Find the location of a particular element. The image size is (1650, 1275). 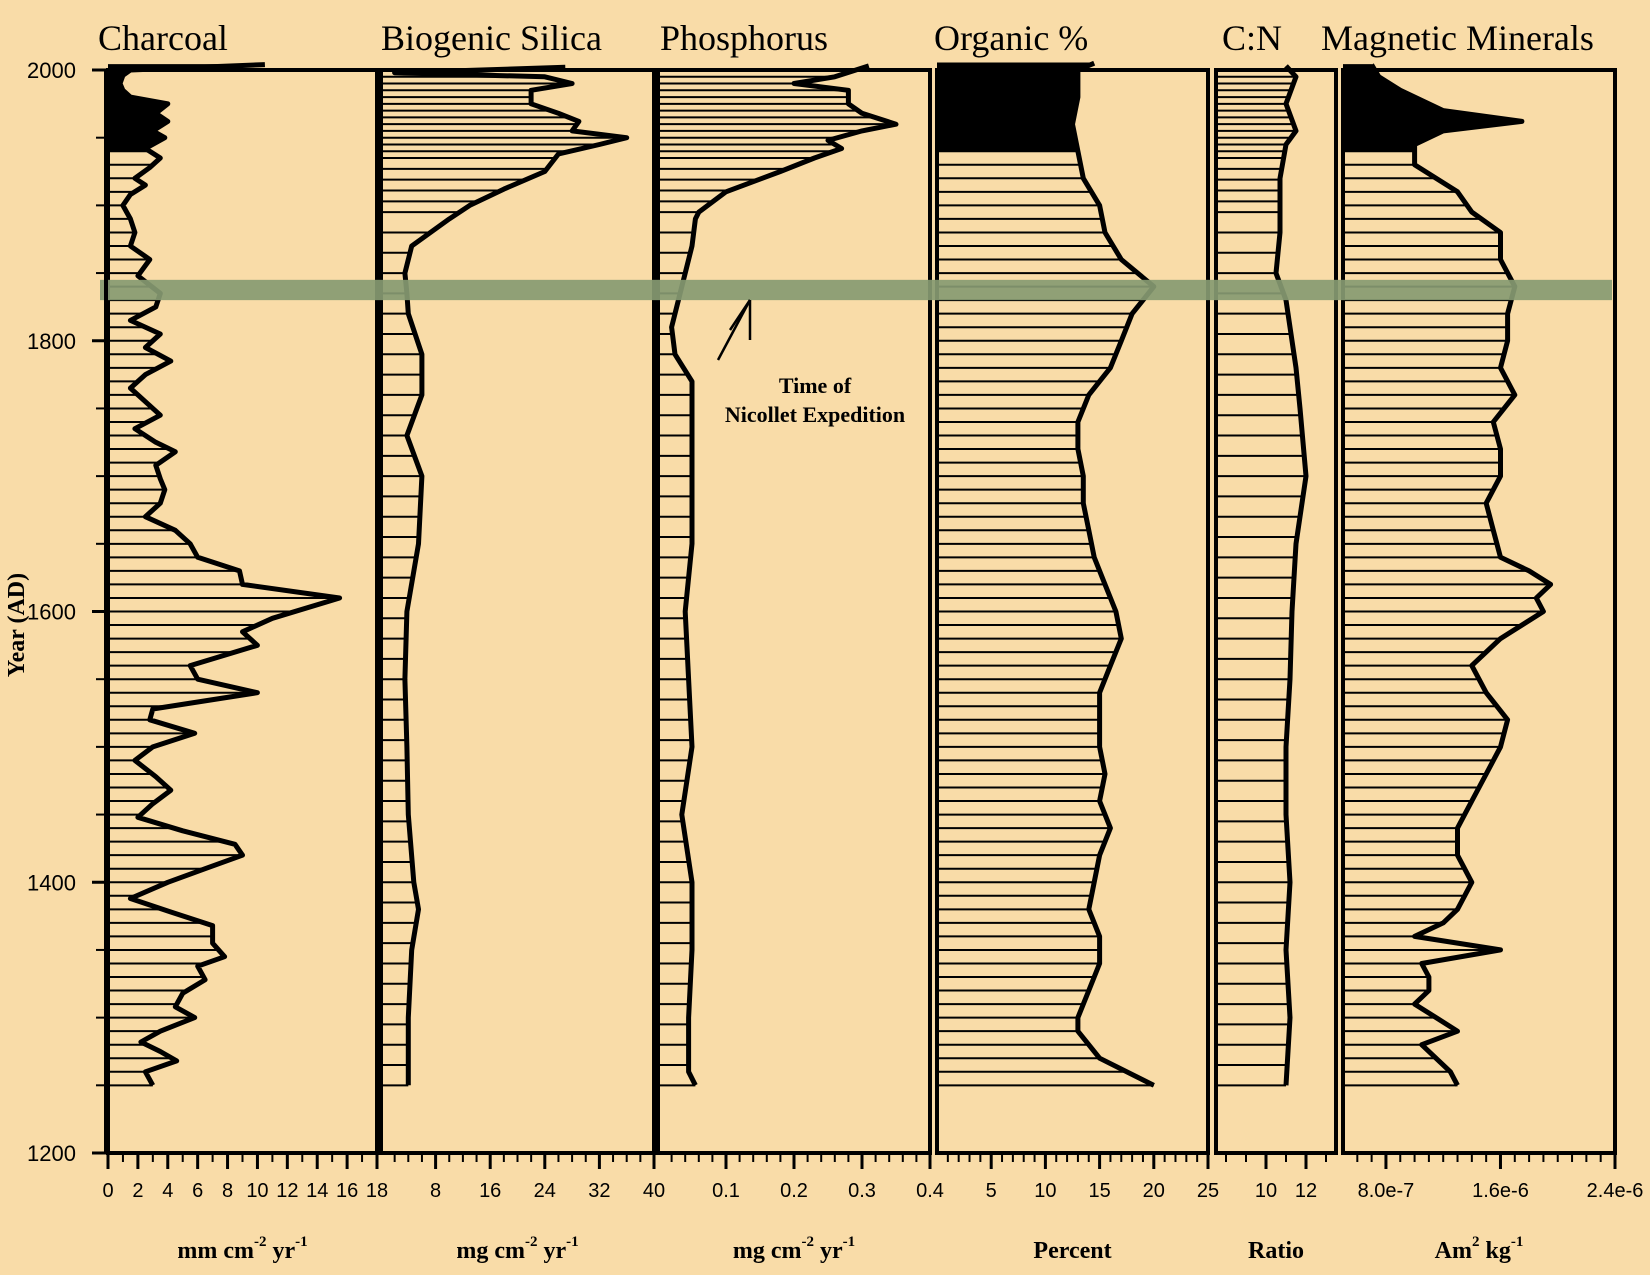

x-tick-label-charcoal: 0 is located at coordinates (107, 1191).